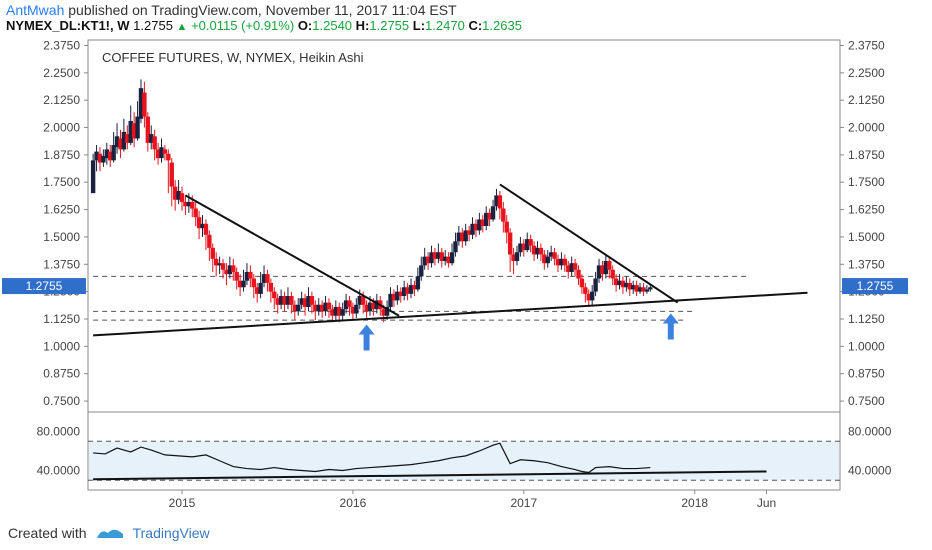  What do you see at coordinates (866, 100) in the screenshot?
I see `right-tick-label: 2.1250` at bounding box center [866, 100].